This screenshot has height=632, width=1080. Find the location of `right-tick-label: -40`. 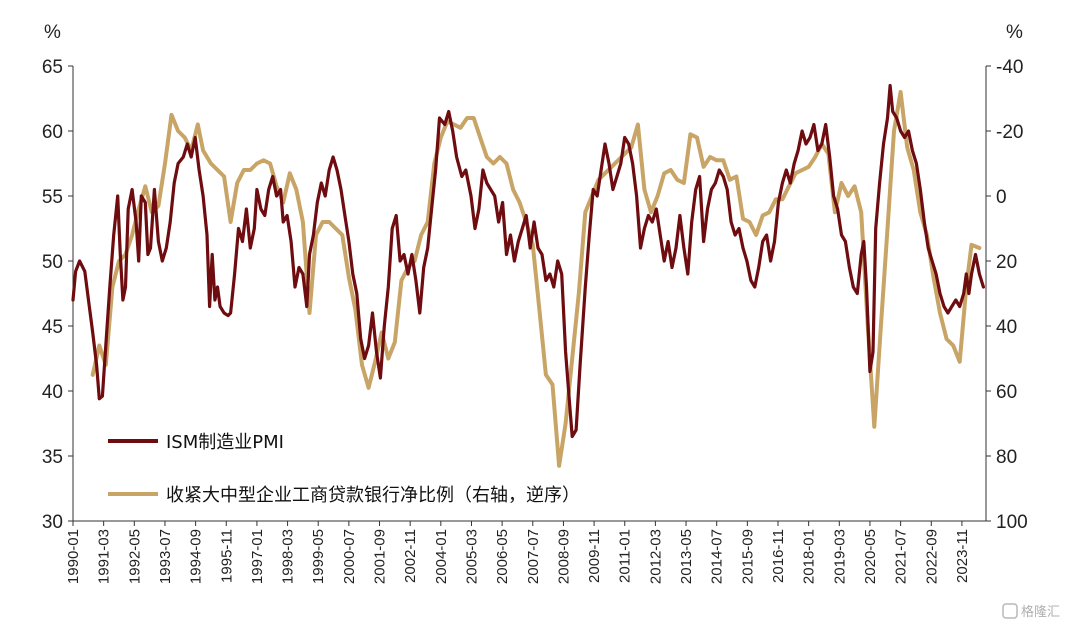

right-tick-label: -40 is located at coordinates (1009, 67).